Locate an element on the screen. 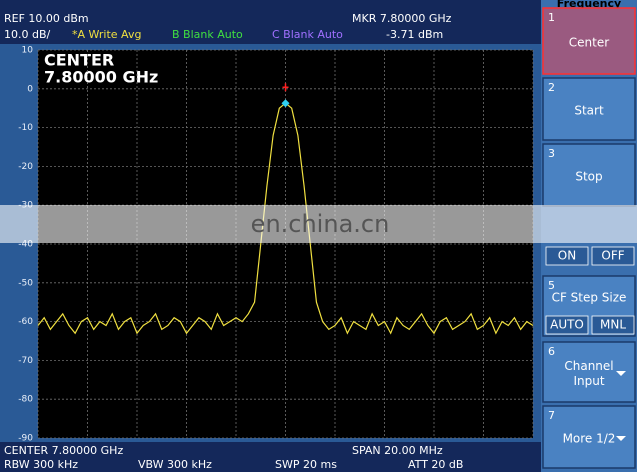 The image size is (637, 472). softkey-option-label: ON is located at coordinates (567, 256).